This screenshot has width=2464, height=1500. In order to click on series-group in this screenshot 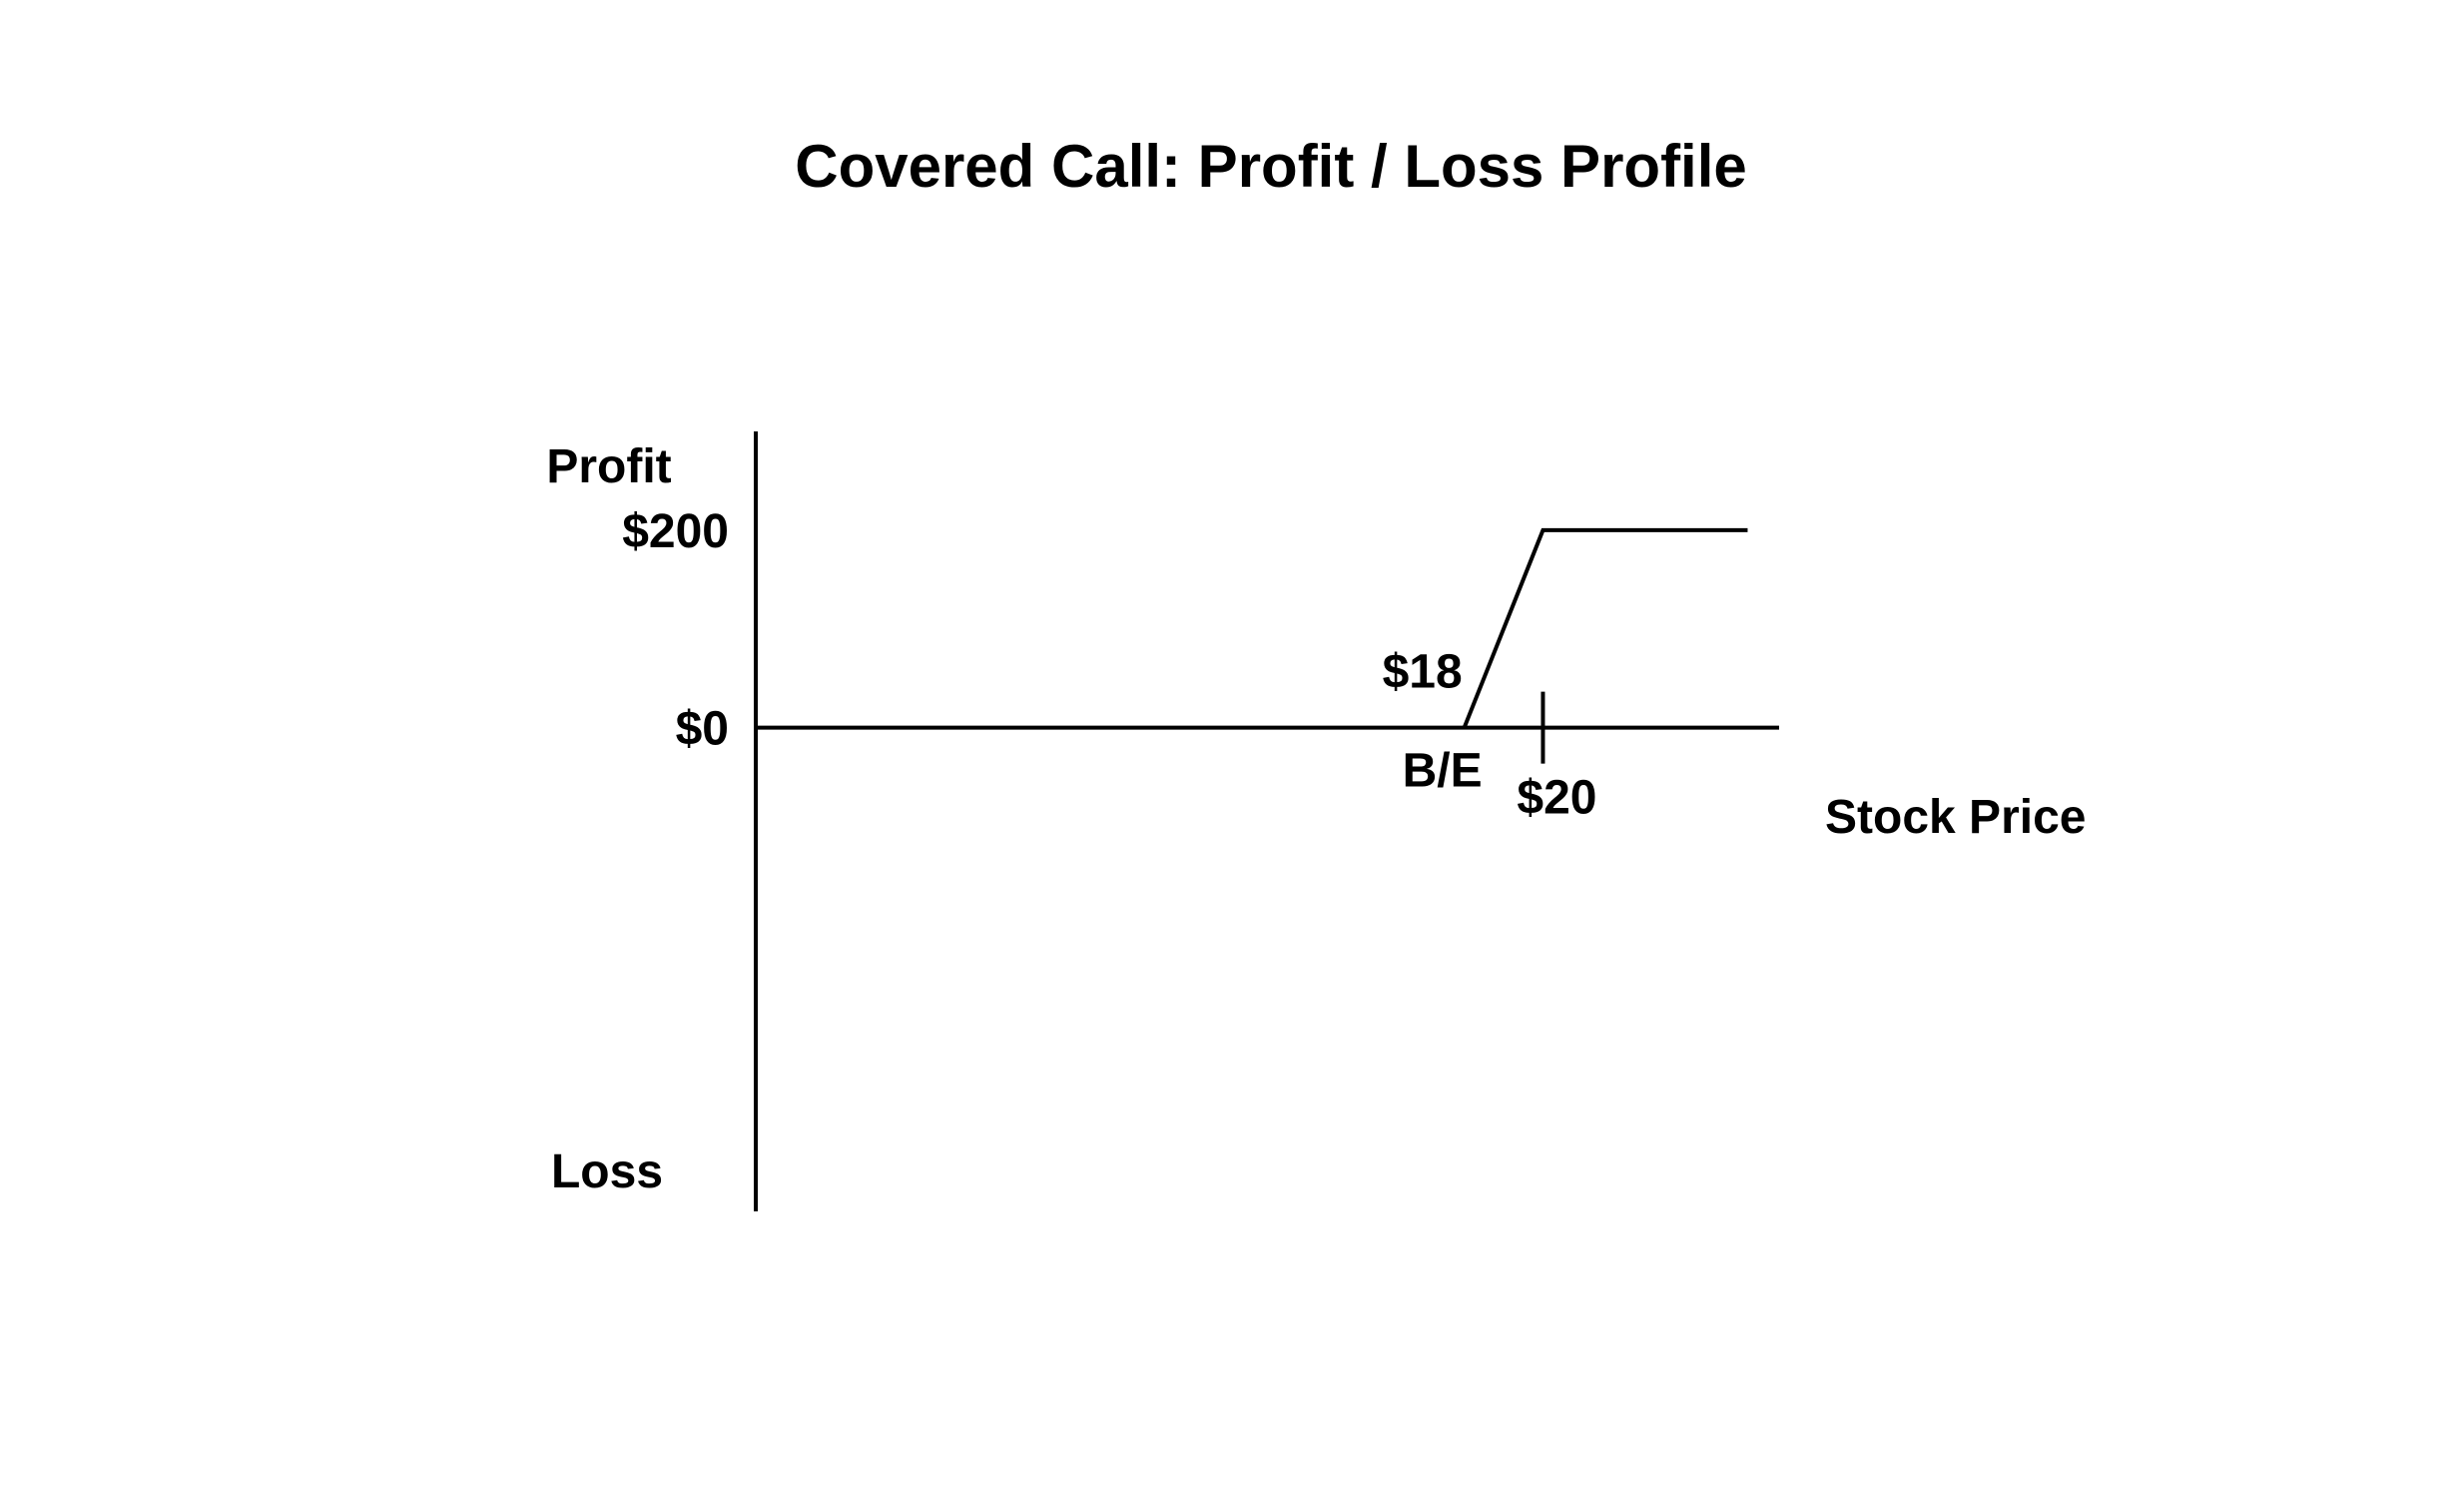, I will do `click(1605, 628)`.